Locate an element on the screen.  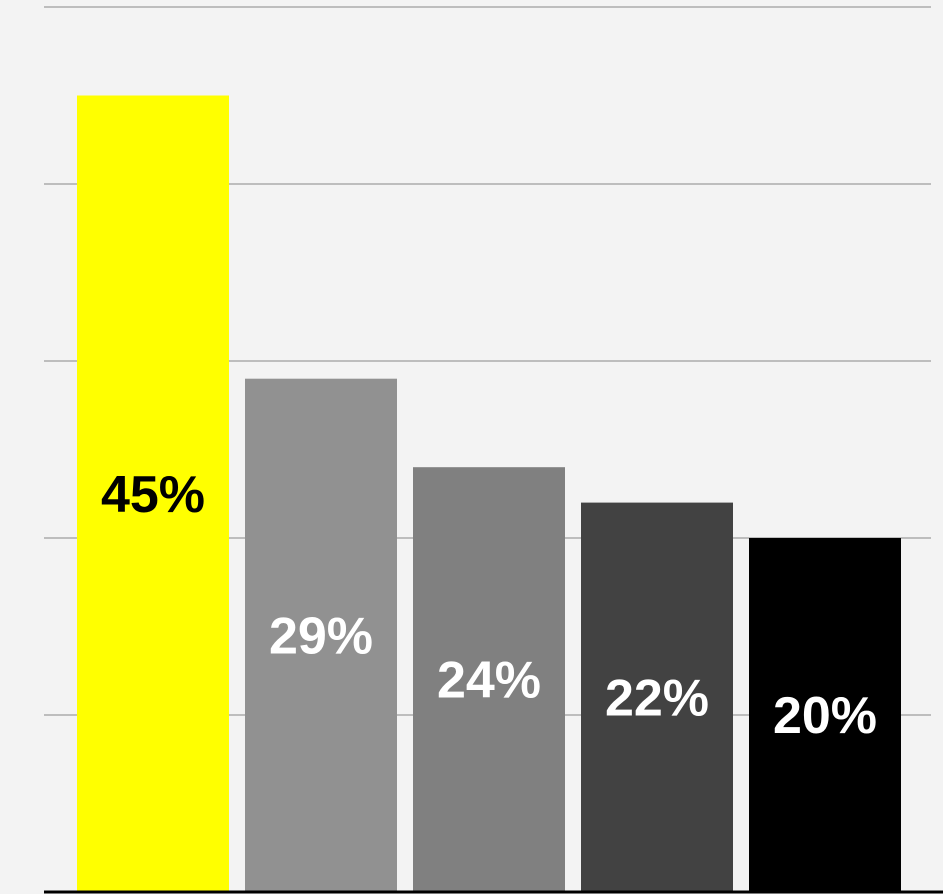
bar-value-label-4: 22% is located at coordinates (657, 698).